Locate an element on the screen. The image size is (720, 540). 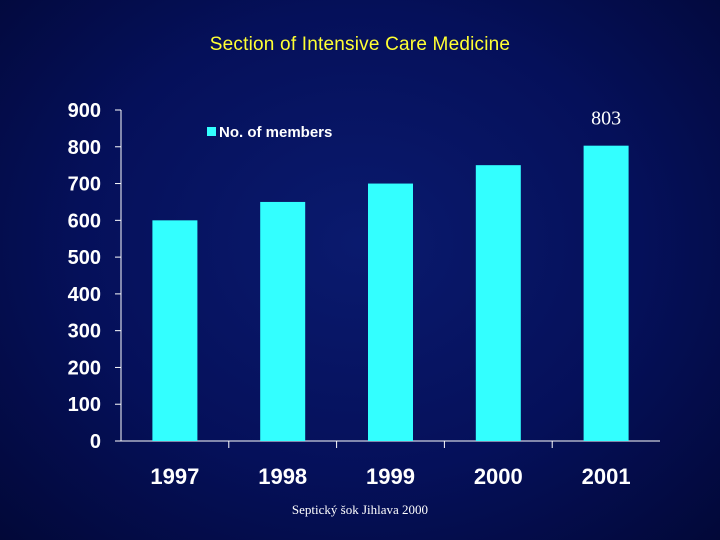
data-labels-group: 803 is located at coordinates (606, 119).